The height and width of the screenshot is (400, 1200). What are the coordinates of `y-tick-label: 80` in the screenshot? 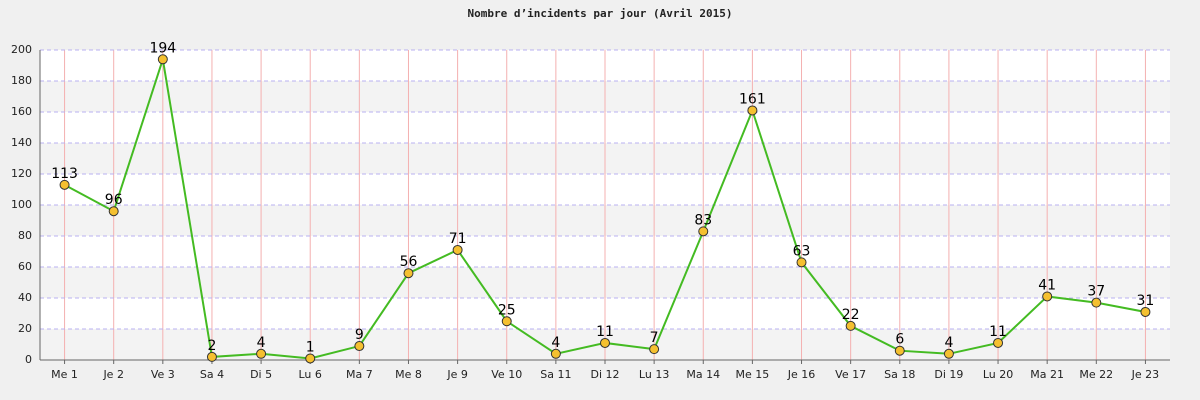 It's located at (25, 235).